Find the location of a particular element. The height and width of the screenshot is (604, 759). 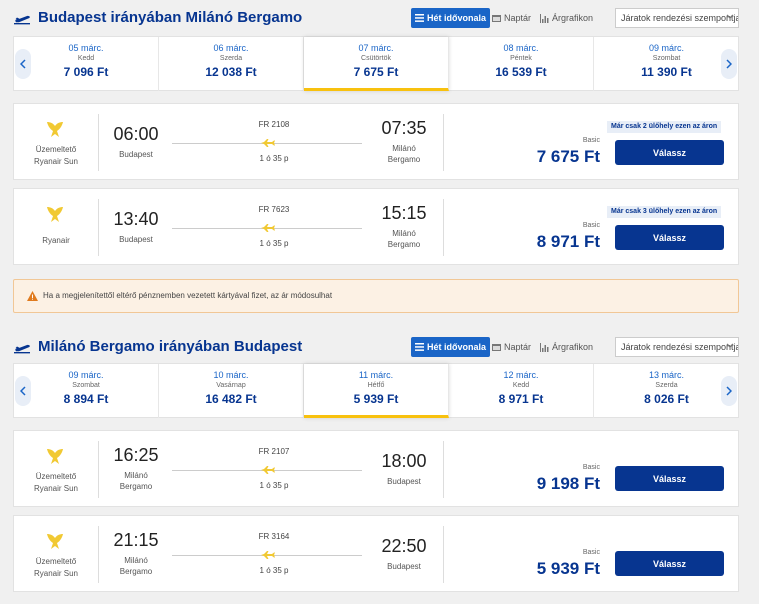

day-label: Vasárnap is located at coordinates (231, 385).